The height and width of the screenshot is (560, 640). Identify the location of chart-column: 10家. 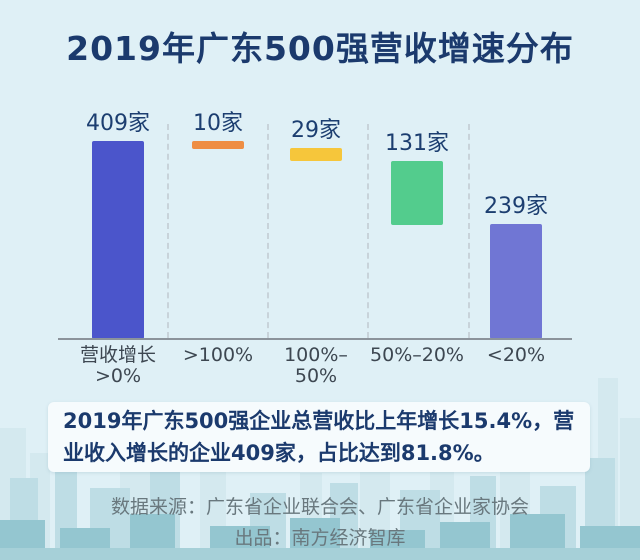
(218, 220).